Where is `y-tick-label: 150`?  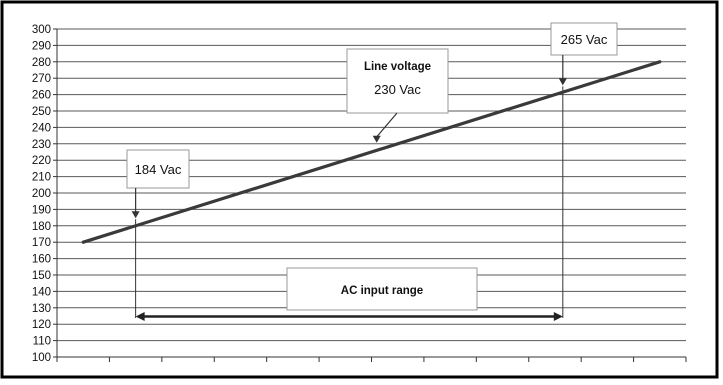 y-tick-label: 150 is located at coordinates (41, 276).